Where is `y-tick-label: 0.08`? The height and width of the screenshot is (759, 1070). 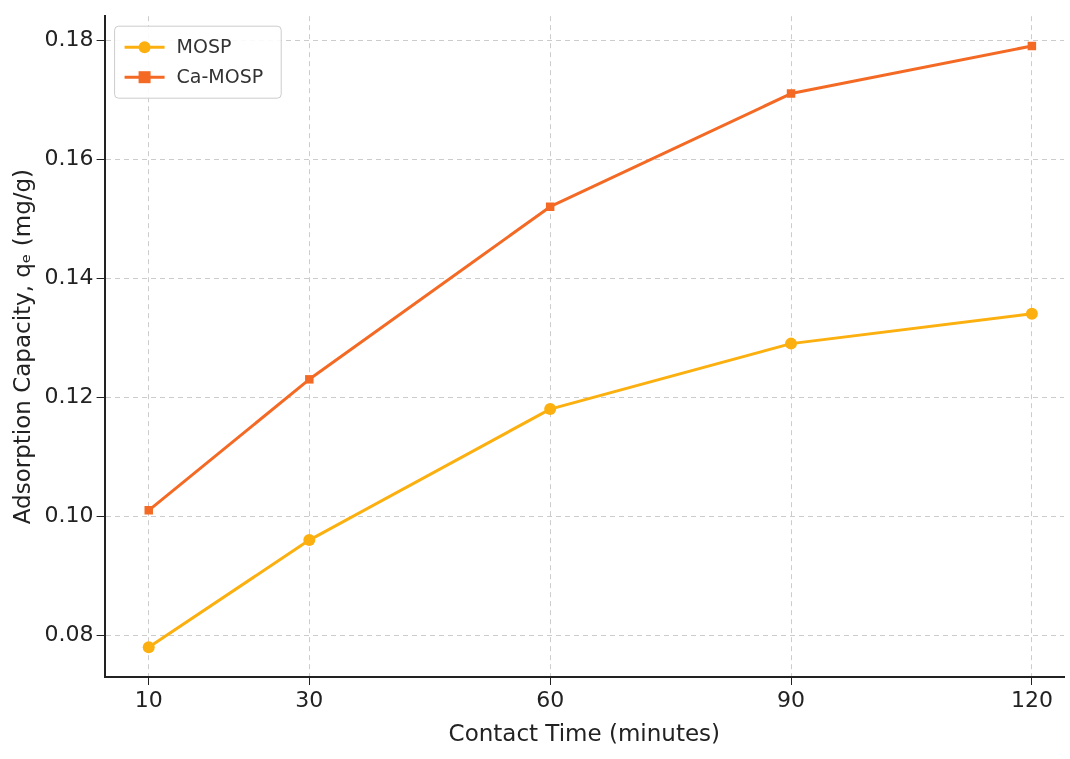
y-tick-label: 0.08 is located at coordinates (69, 634).